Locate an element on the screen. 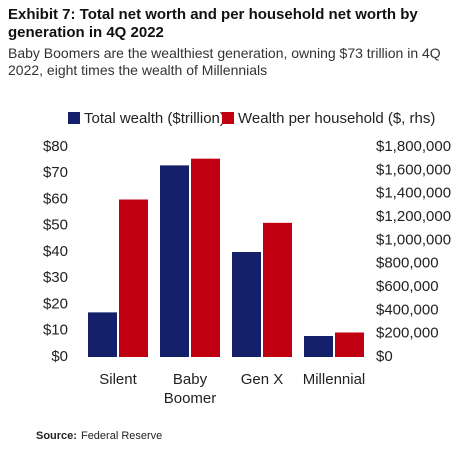 The height and width of the screenshot is (452, 474). y-tick-label: $30 is located at coordinates (55, 277).